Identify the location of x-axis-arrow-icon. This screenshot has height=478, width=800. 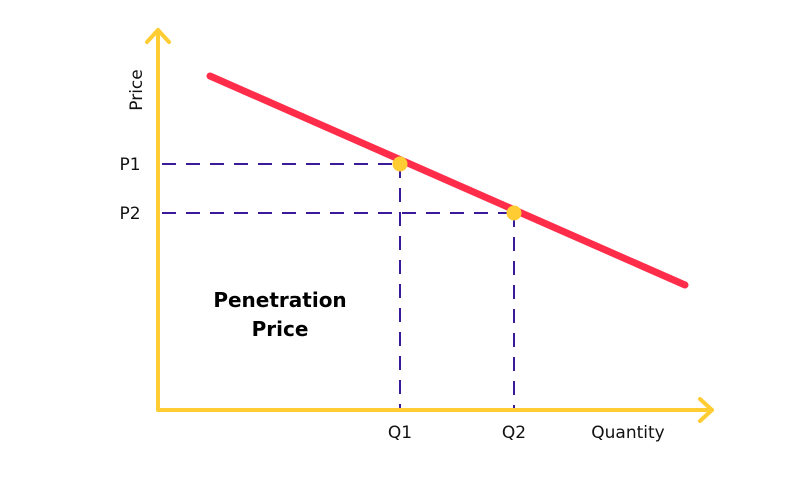
(706, 410).